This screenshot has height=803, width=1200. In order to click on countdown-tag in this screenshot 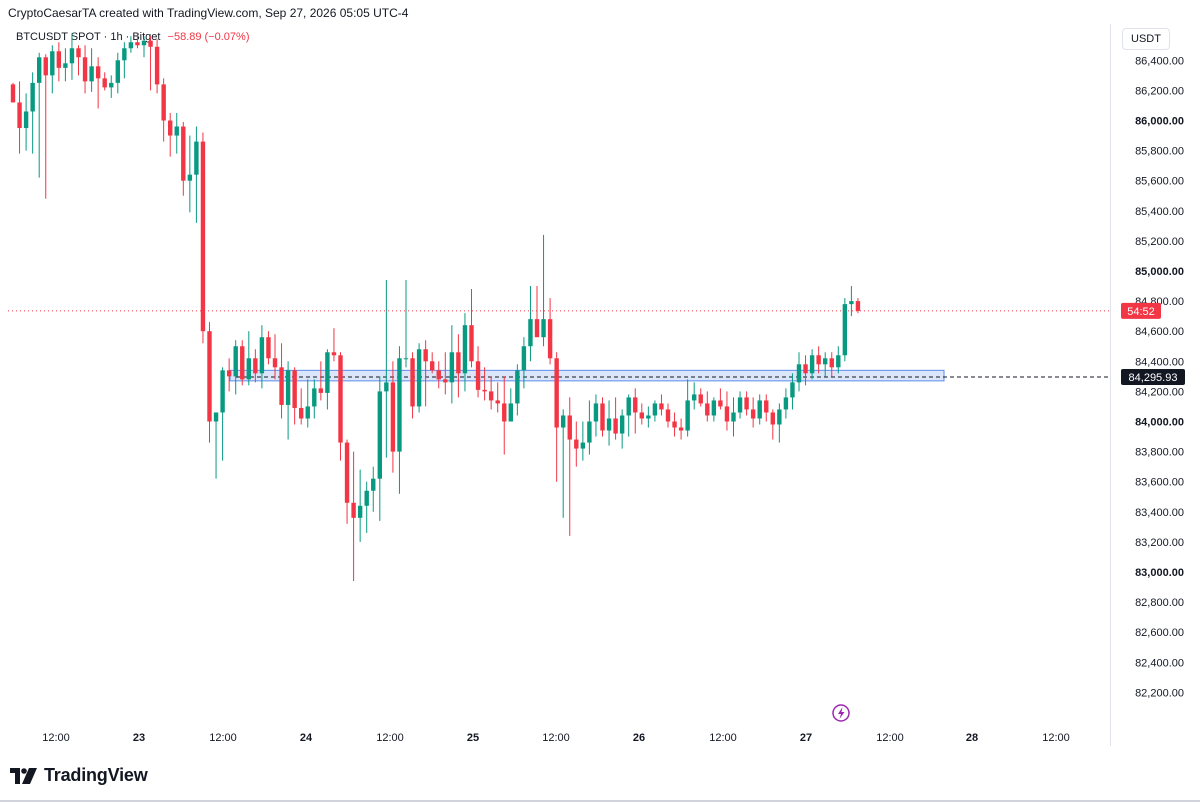, I will do `click(1141, 310)`.